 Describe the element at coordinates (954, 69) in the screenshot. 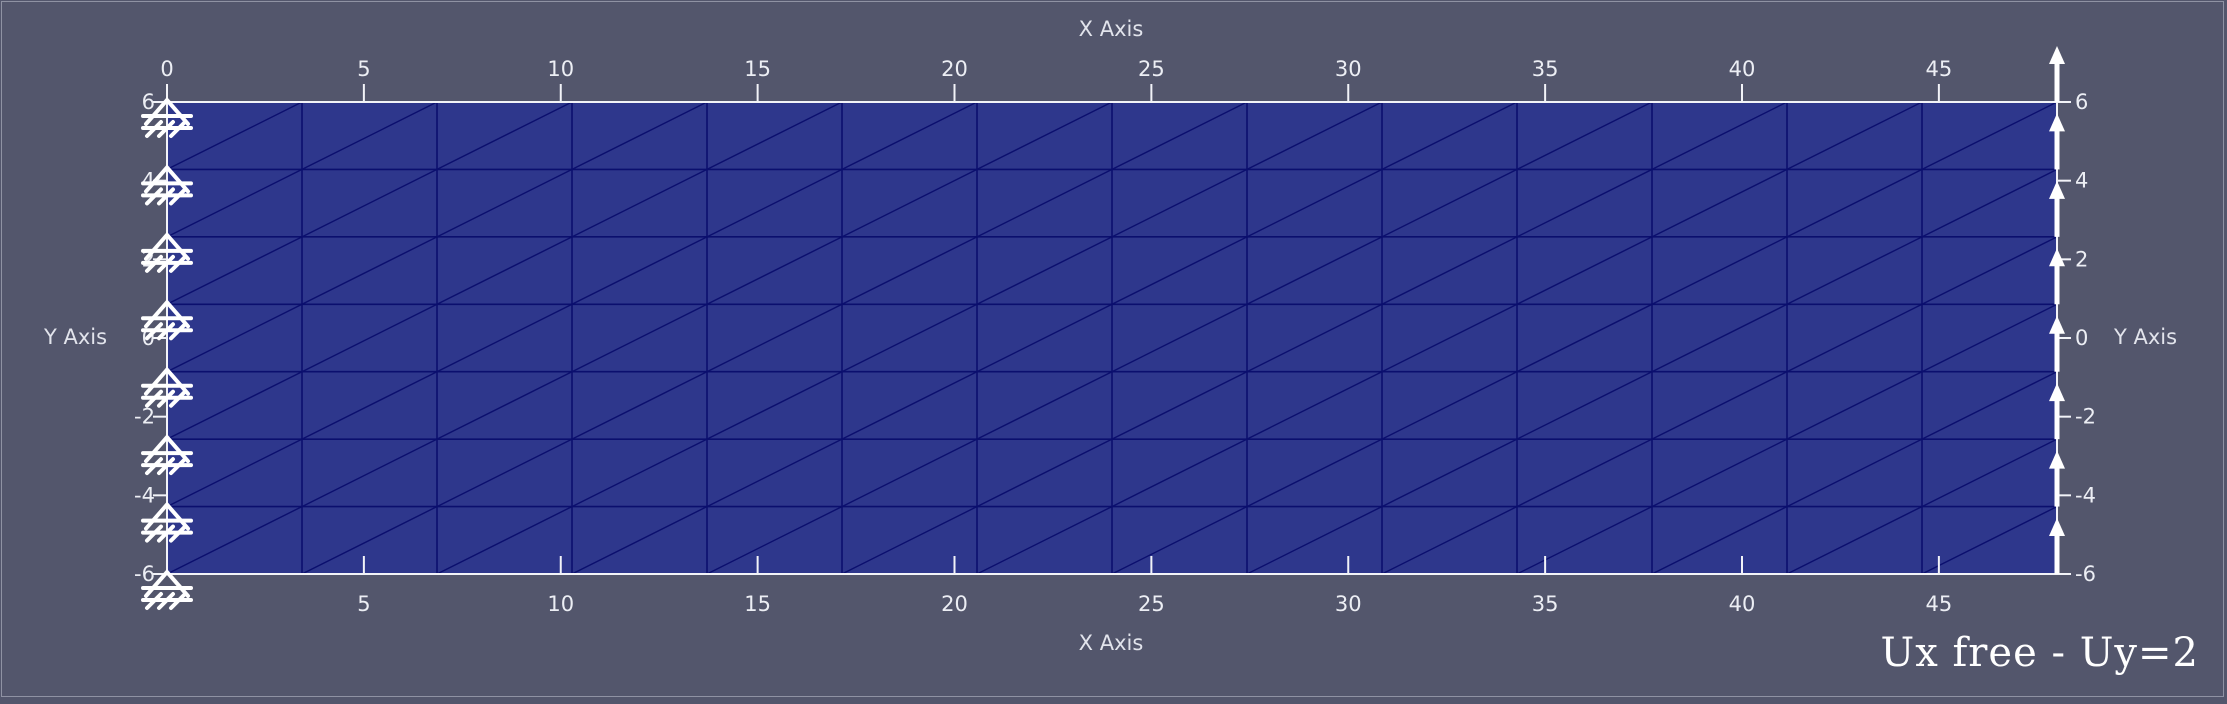

I see `x-tick-top-label: 20` at that location.